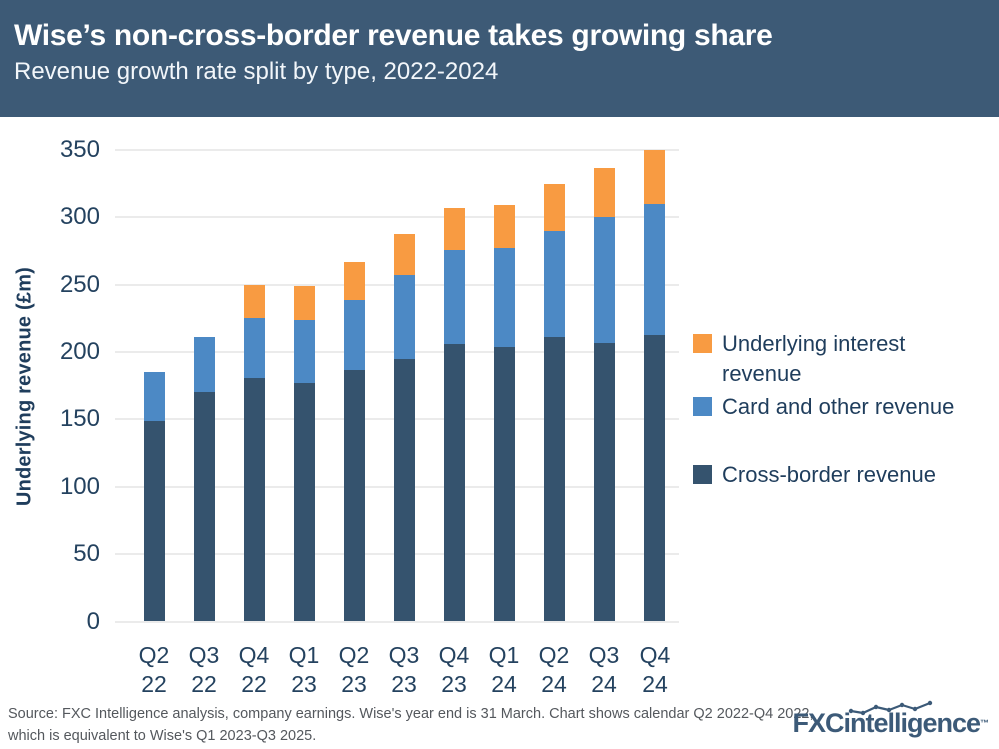 This screenshot has height=749, width=999. Describe the element at coordinates (702, 343) in the screenshot. I see `legend-swatch-orange` at that location.